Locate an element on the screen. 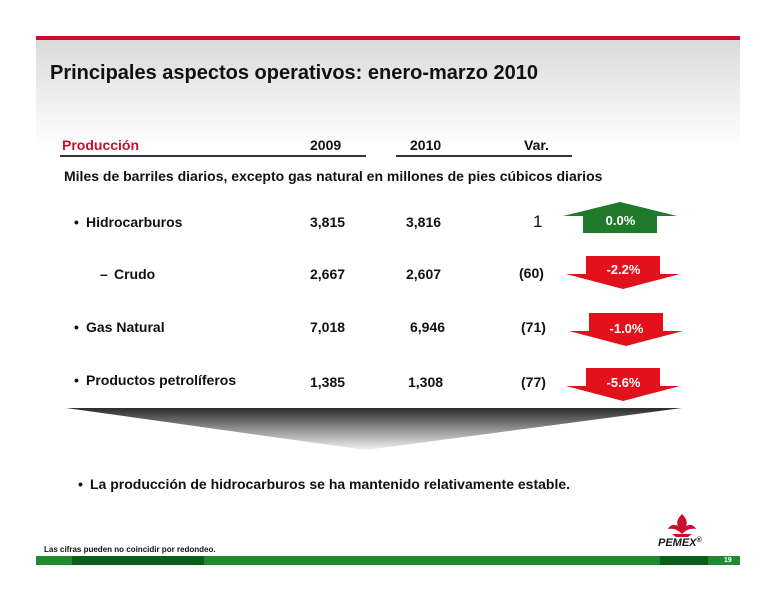 This screenshot has width=776, height=600. value-2009: 3,815 is located at coordinates (328, 222).